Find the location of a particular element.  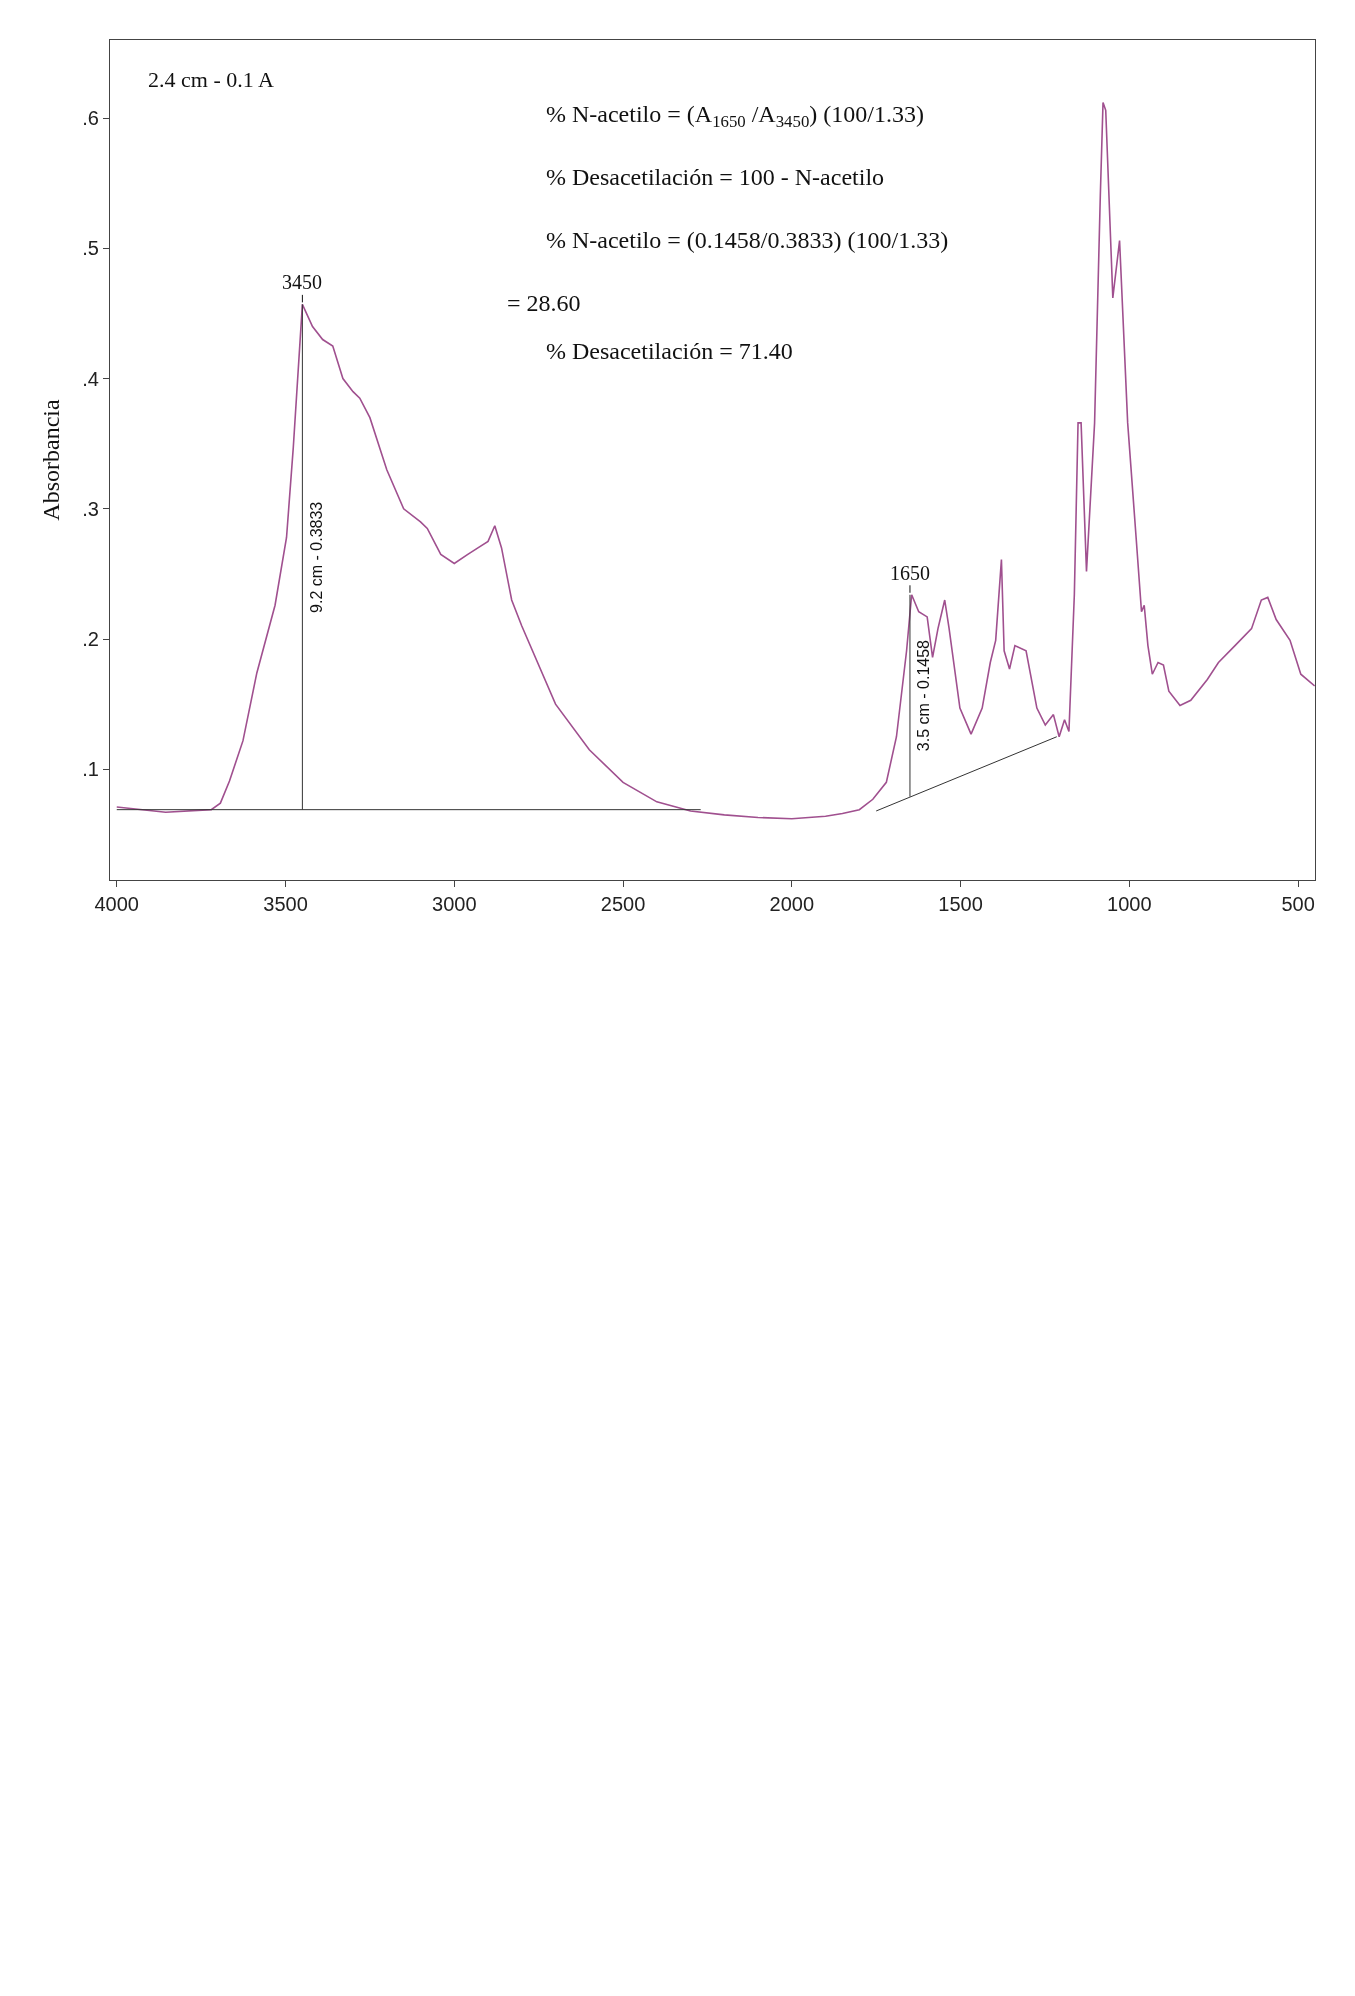

annotation: % N-acetilo = (0.1458/0.3833) (100/1.33) is located at coordinates (747, 240).